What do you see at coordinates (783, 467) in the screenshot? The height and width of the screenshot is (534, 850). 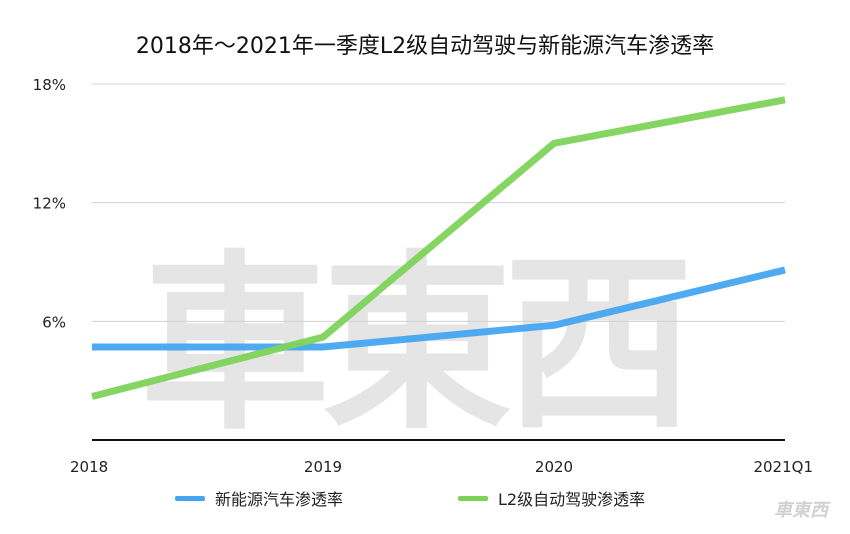 I see `x-tick-label: 2021Q1` at bounding box center [783, 467].